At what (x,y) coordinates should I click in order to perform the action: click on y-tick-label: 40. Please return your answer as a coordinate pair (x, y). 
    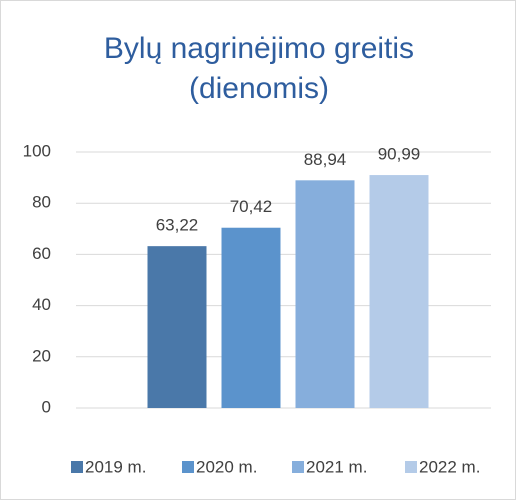
    Looking at the image, I should click on (41, 304).